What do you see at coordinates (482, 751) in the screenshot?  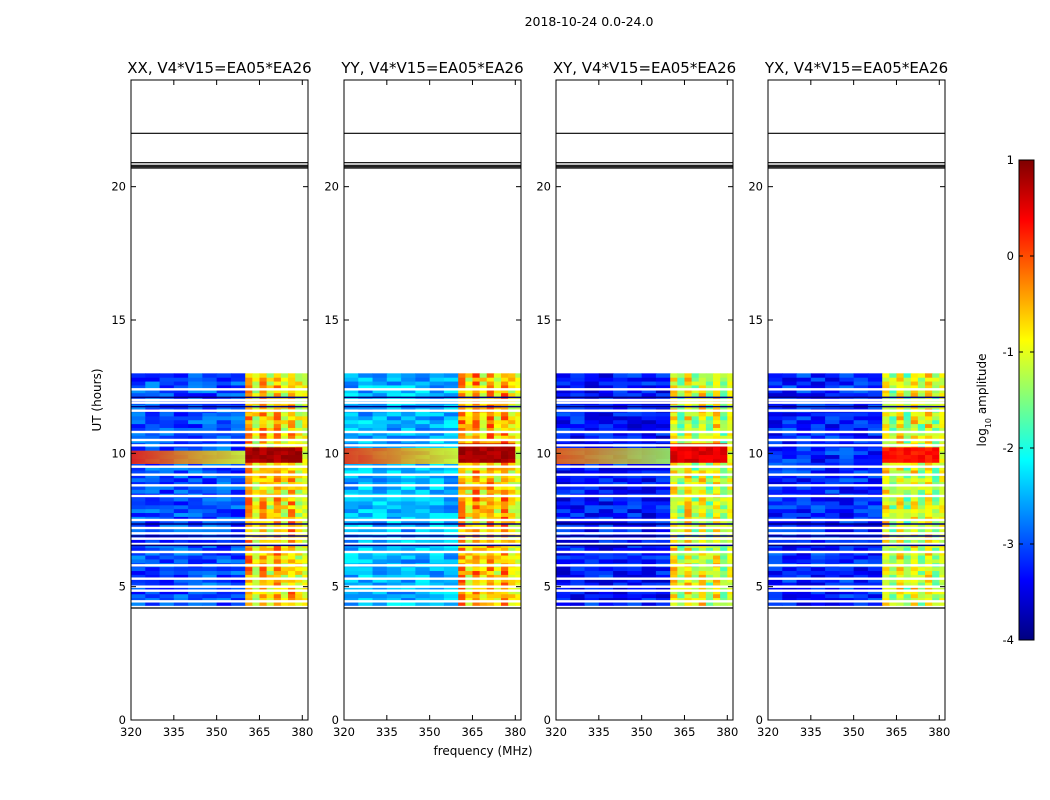 I see `x-axis-label: frequency (MHz)` at bounding box center [482, 751].